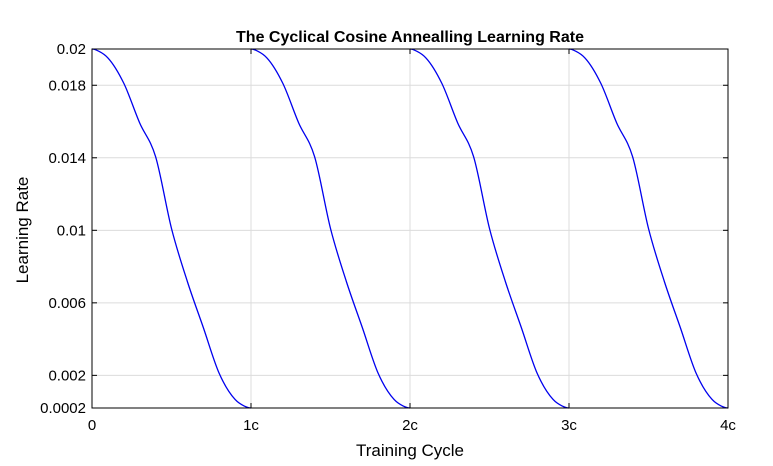 The width and height of the screenshot is (773, 466). What do you see at coordinates (251, 425) in the screenshot?
I see `x-tick-label: 1c` at bounding box center [251, 425].